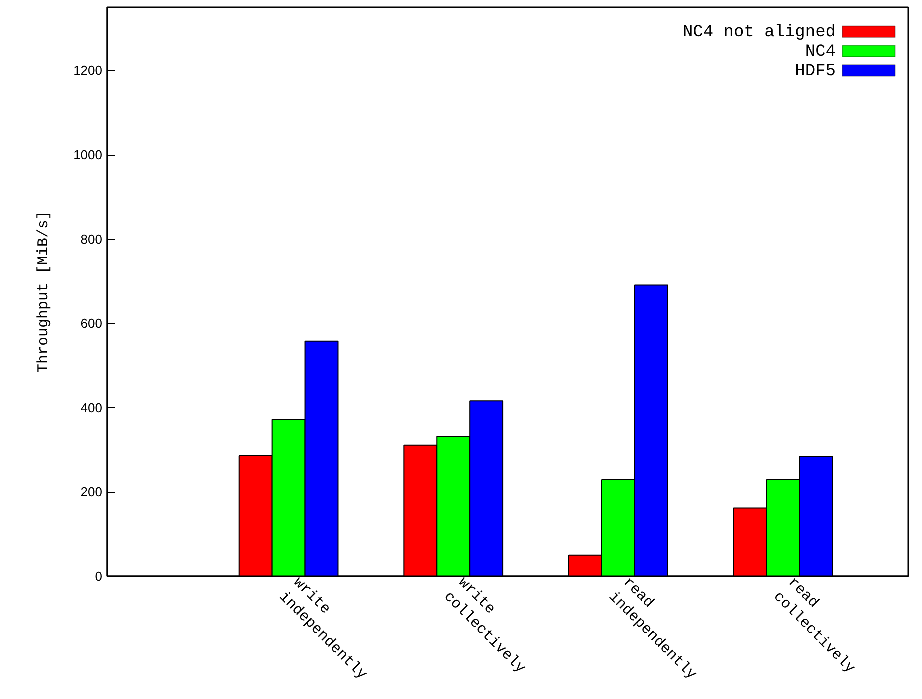  I want to click on y-tick-label: 1000, so click(88, 155).